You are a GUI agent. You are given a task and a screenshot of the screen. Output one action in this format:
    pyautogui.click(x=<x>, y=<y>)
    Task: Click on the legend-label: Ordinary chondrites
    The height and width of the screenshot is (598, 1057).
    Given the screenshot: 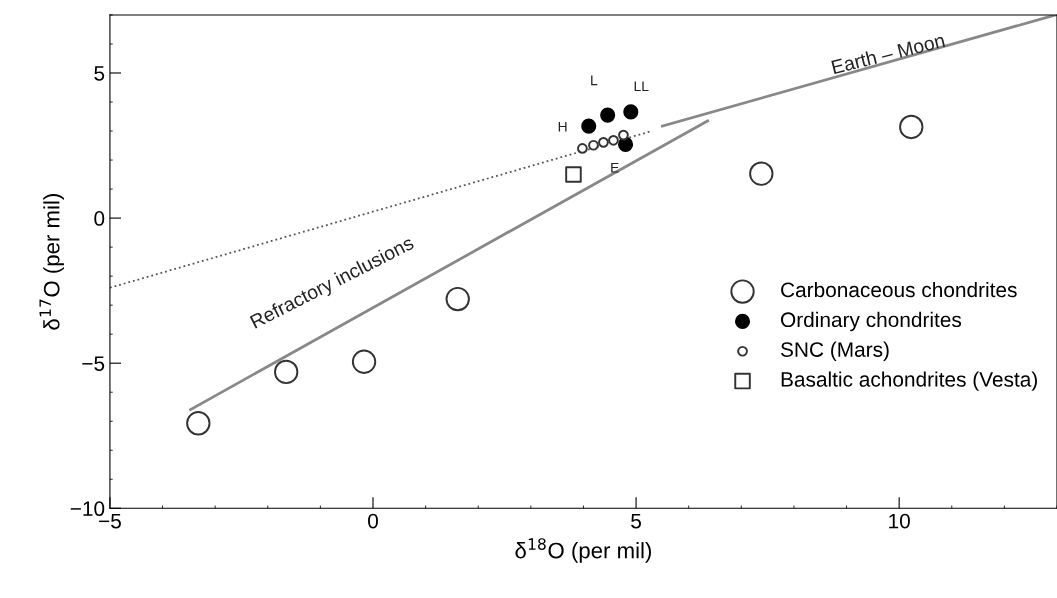 What is the action you would take?
    pyautogui.click(x=871, y=321)
    